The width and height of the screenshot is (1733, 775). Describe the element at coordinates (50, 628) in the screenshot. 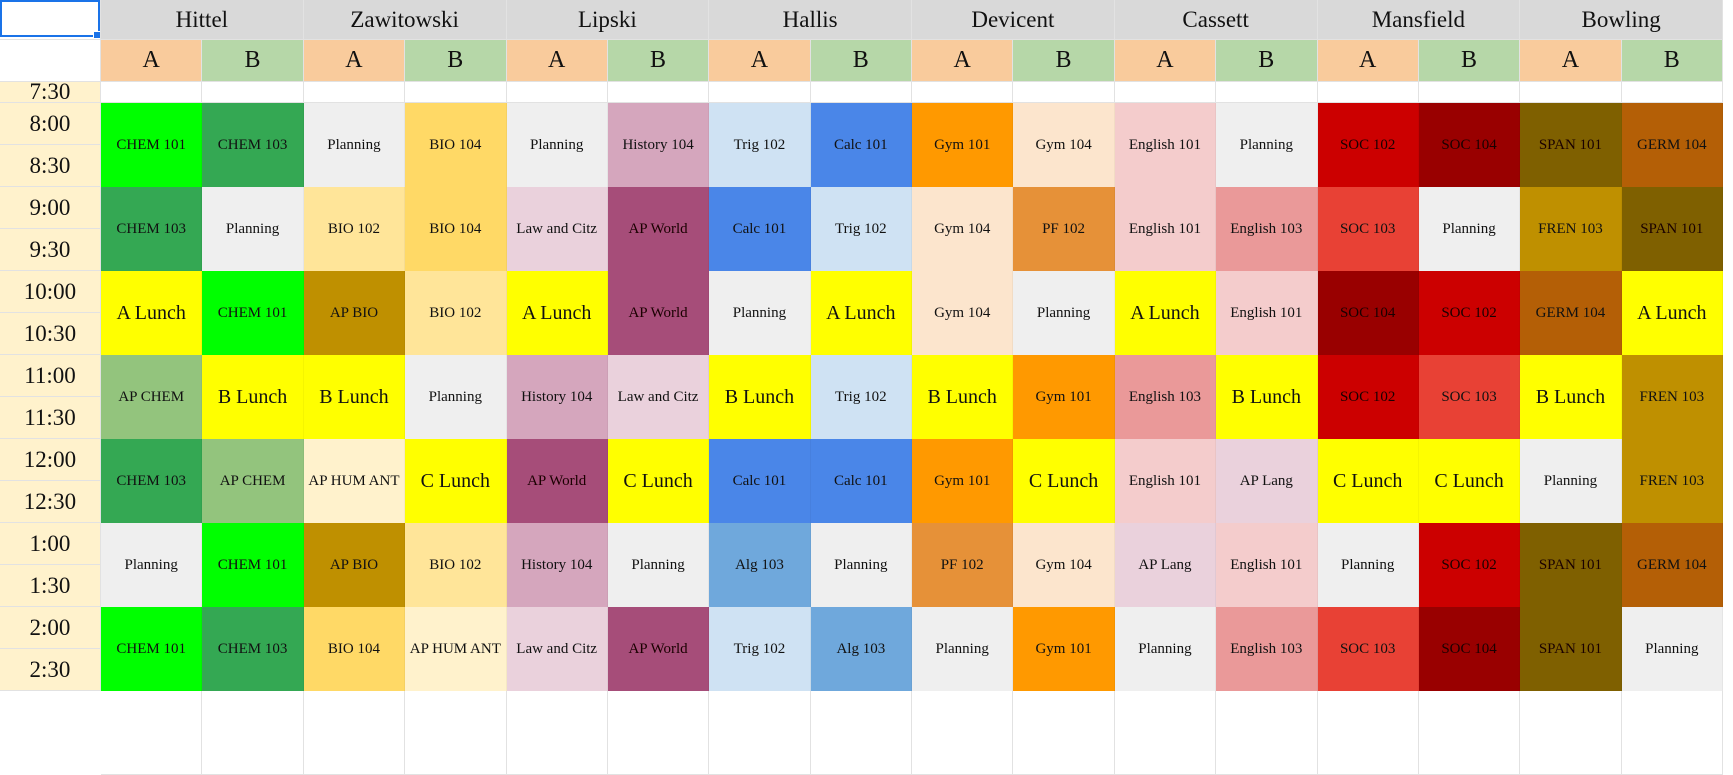

I see `time-label: 2:00` at that location.